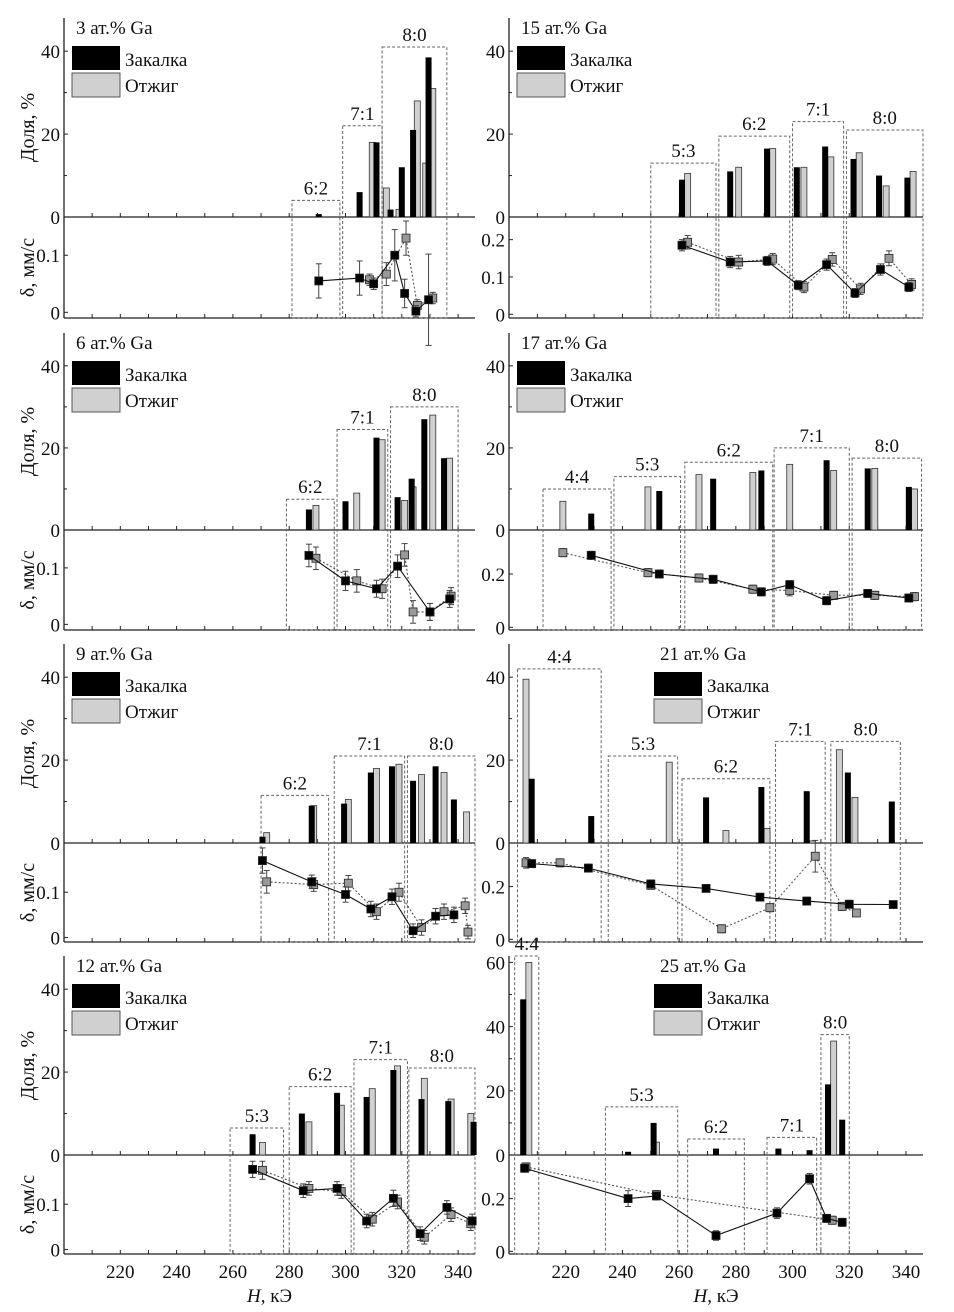 This screenshot has width=954, height=1312. I want to click on x-tick-label: 240, so click(622, 1272).